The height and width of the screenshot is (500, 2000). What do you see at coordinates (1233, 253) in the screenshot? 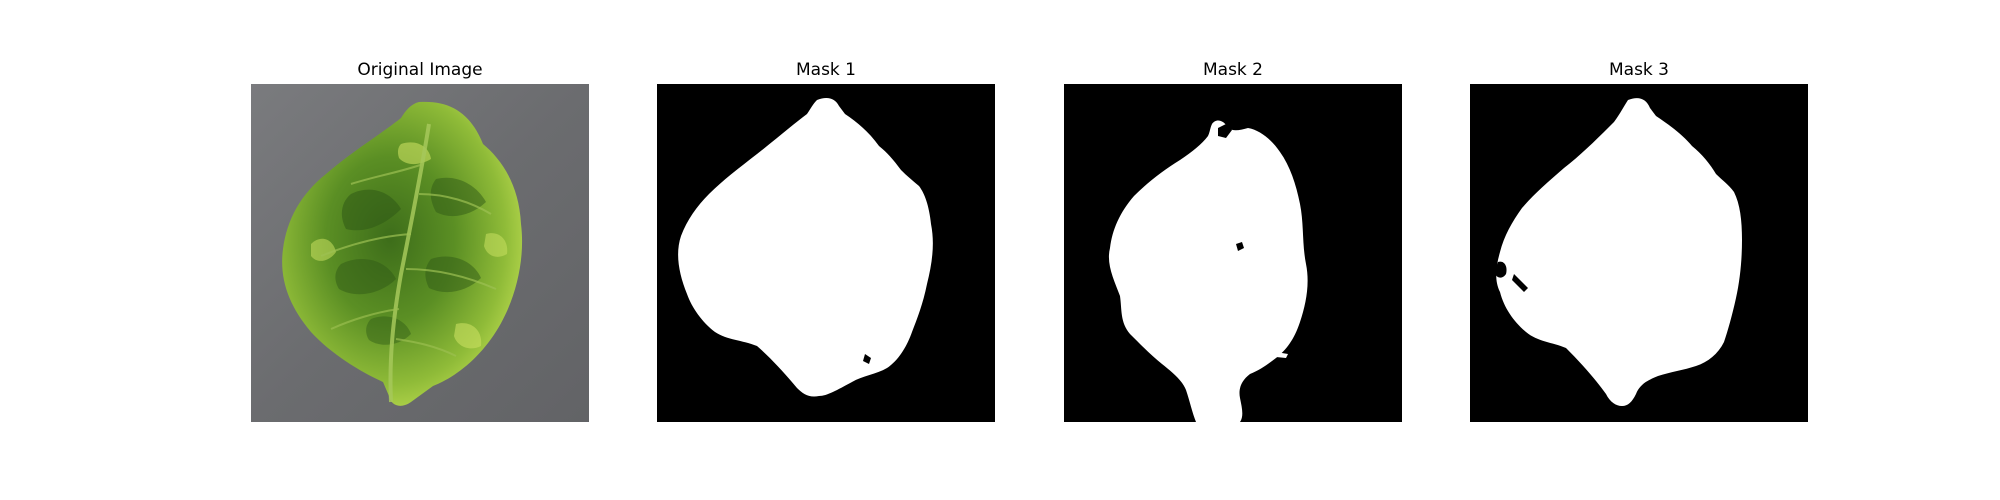
I see `mask-2-image` at bounding box center [1233, 253].